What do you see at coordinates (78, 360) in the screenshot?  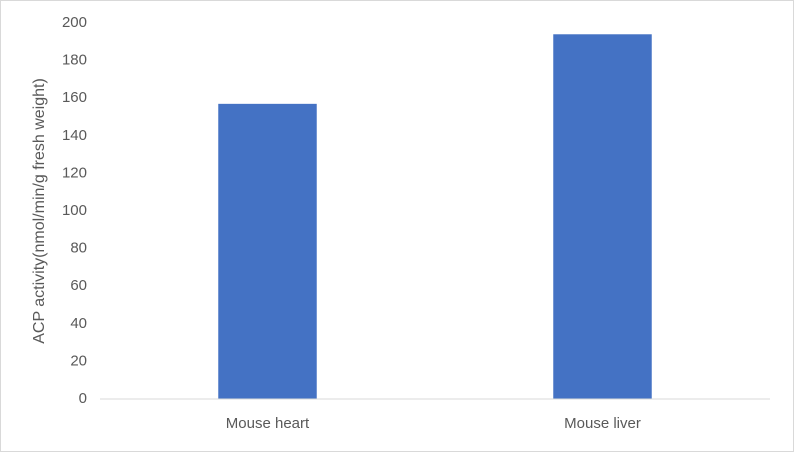 I see `y-tick-label: 20` at bounding box center [78, 360].